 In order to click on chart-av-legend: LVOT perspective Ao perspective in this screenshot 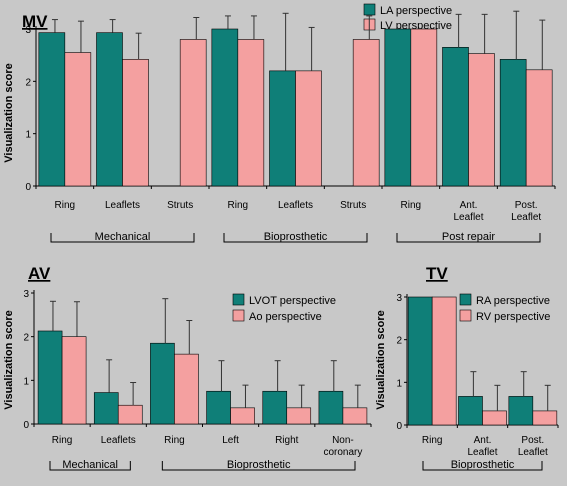, I will do `click(284, 308)`.